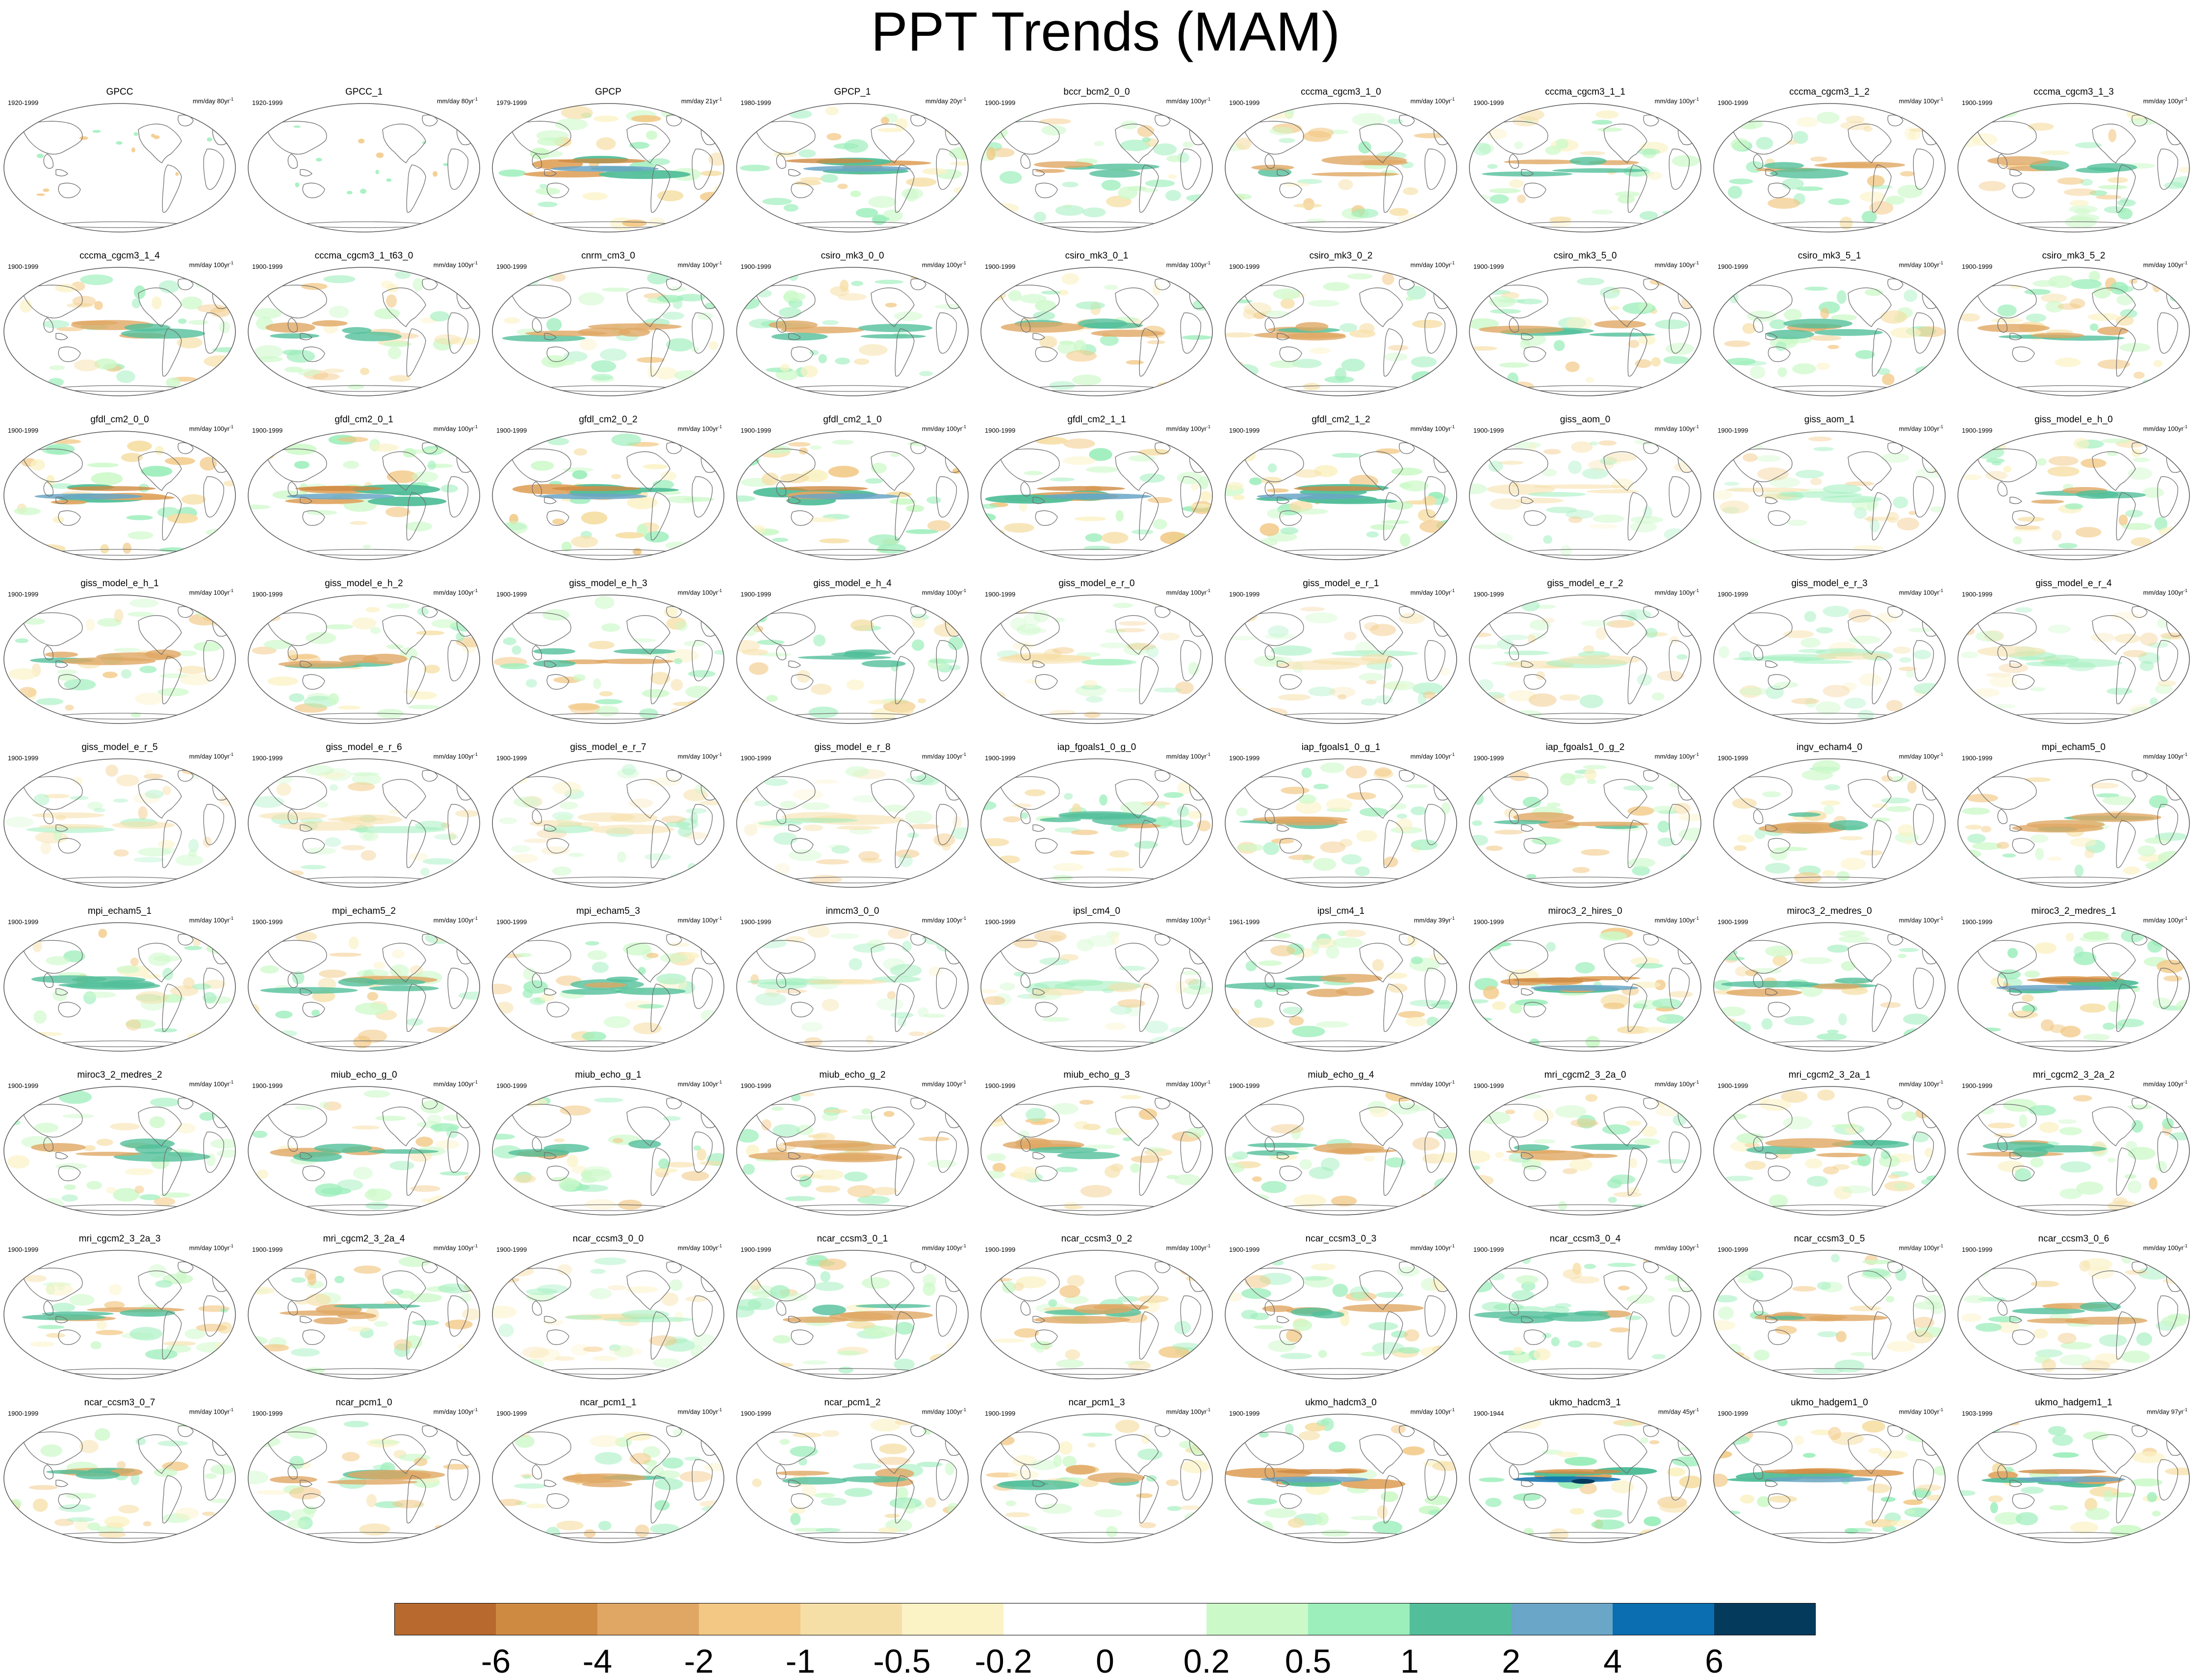 The width and height of the screenshot is (2211, 1680). Describe the element at coordinates (800, 1661) in the screenshot. I see `colorbar-tick-label: -1` at that location.